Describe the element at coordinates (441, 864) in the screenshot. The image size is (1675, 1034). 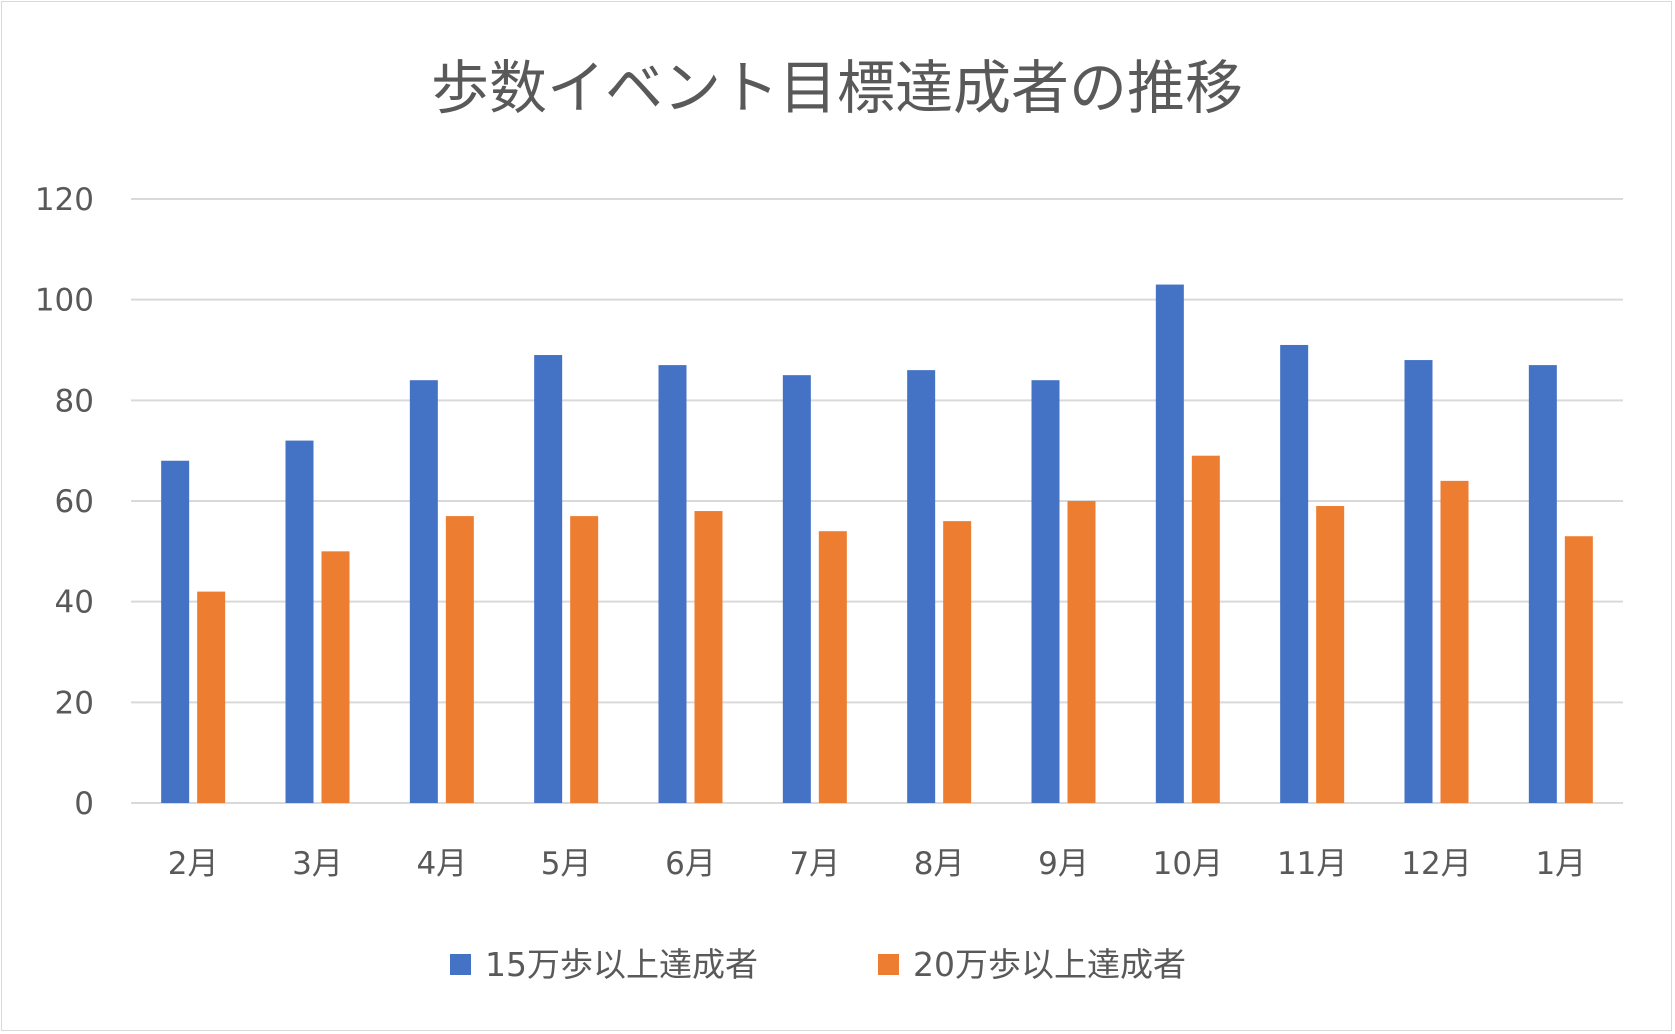
I see `x-category-label: 4月` at that location.